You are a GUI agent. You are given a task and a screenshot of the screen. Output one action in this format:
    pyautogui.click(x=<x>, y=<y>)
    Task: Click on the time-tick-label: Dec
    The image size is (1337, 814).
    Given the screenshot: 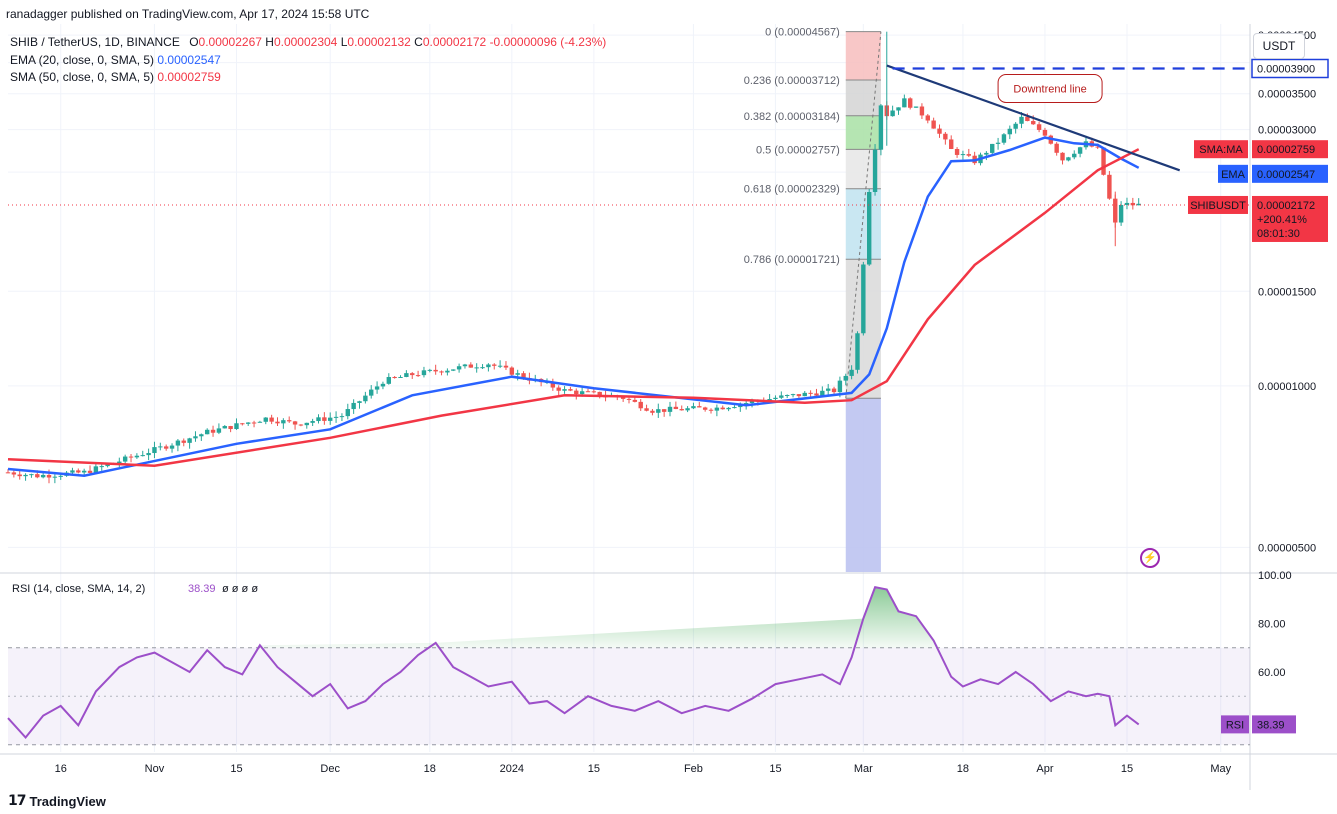 What is the action you would take?
    pyautogui.click(x=330, y=769)
    